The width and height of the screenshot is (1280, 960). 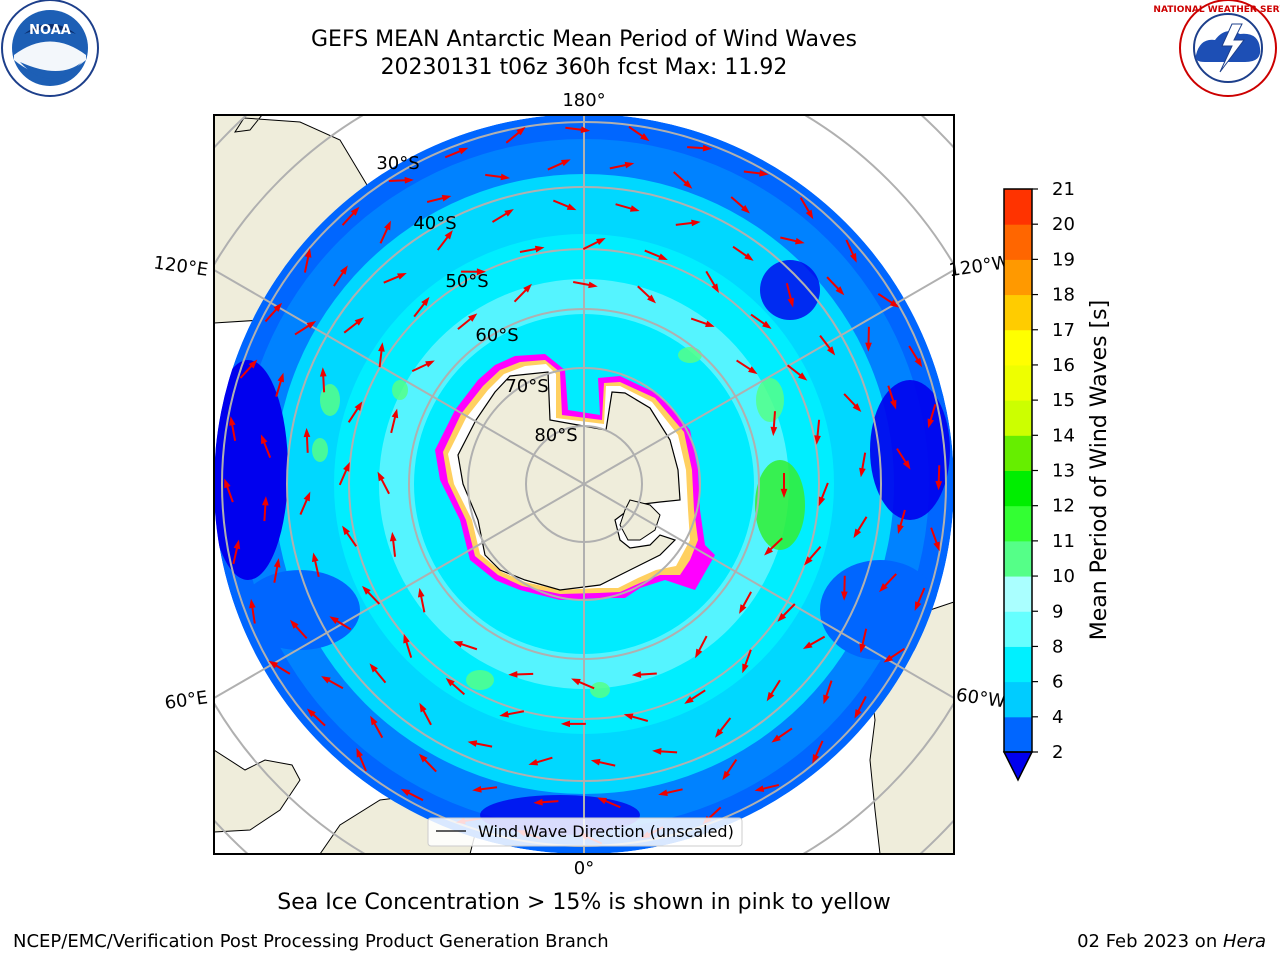 I want to click on colorbar-label: Mean Period of Wind Waves [s], so click(x=1099, y=470).